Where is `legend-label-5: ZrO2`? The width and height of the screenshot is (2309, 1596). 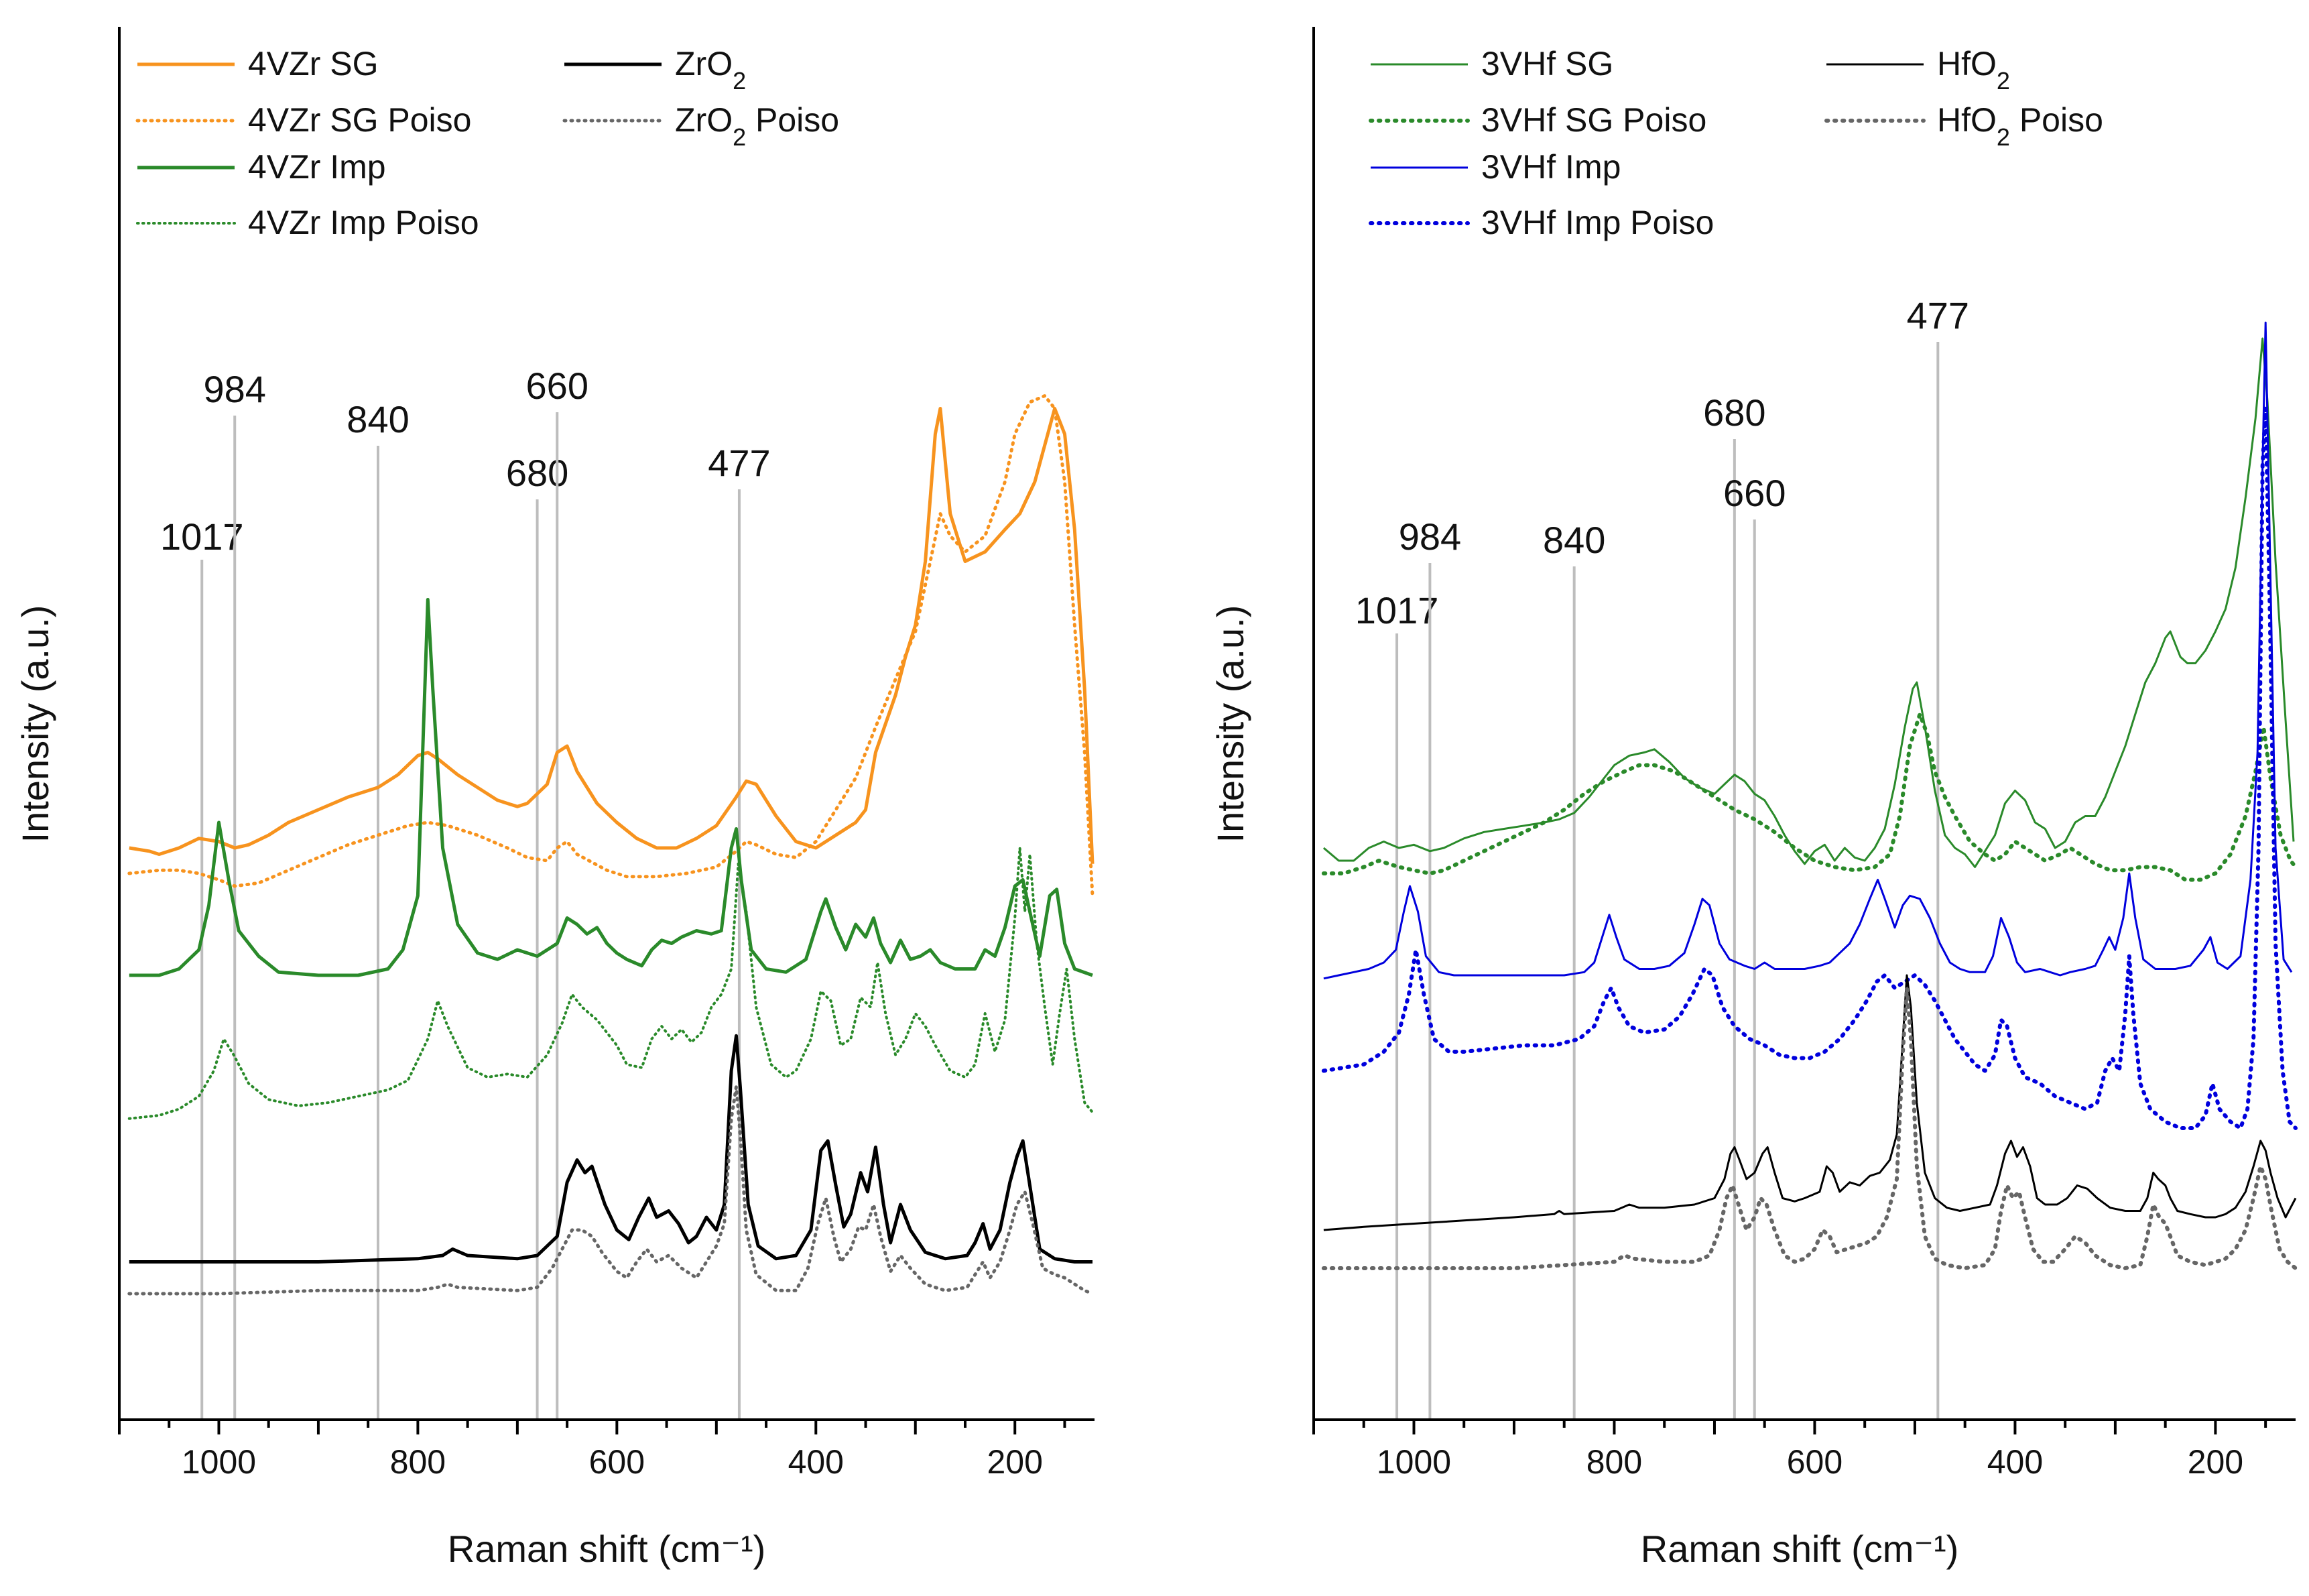
legend-label-5: ZrO2 is located at coordinates (710, 70).